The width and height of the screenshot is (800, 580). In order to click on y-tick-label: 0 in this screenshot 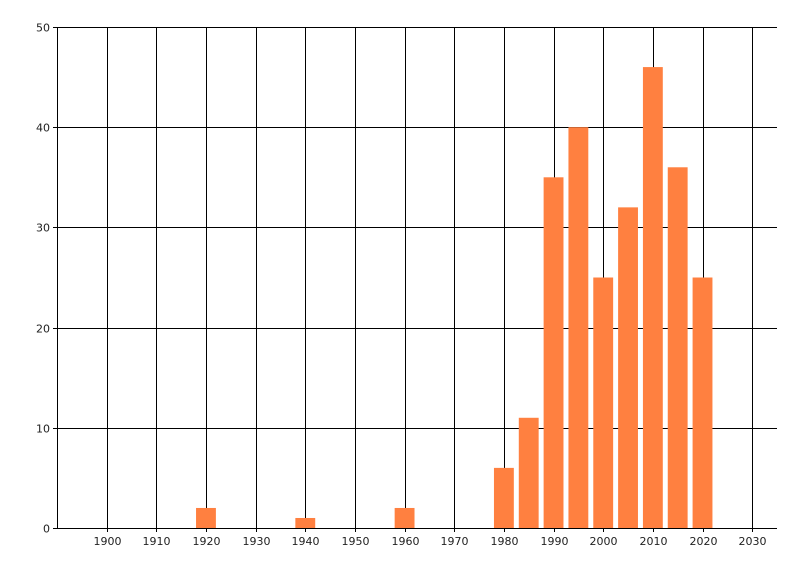, I will do `click(46, 529)`.